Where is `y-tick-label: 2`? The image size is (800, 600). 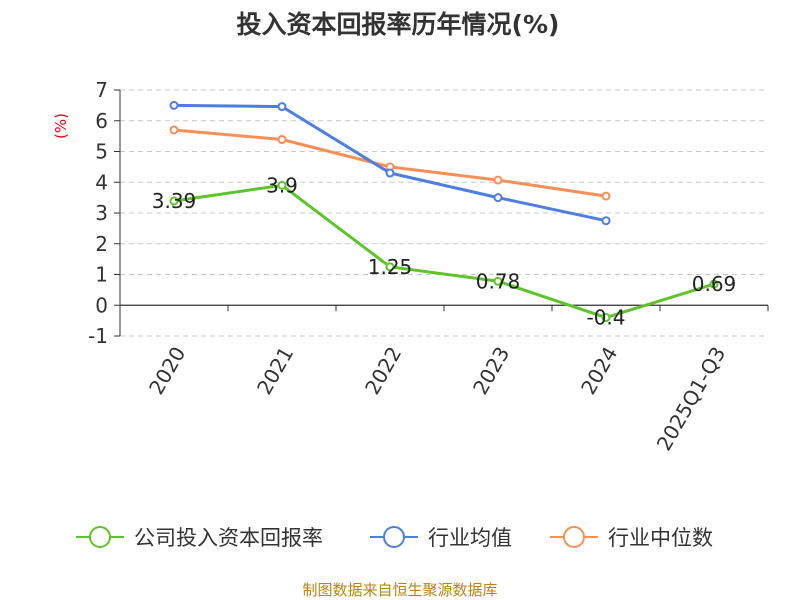 y-tick-label: 2 is located at coordinates (101, 244).